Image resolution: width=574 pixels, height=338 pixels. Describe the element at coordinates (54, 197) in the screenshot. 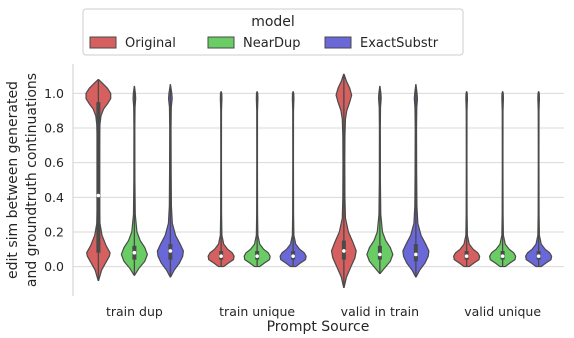

I see `y-tick-label: 0.4` at that location.